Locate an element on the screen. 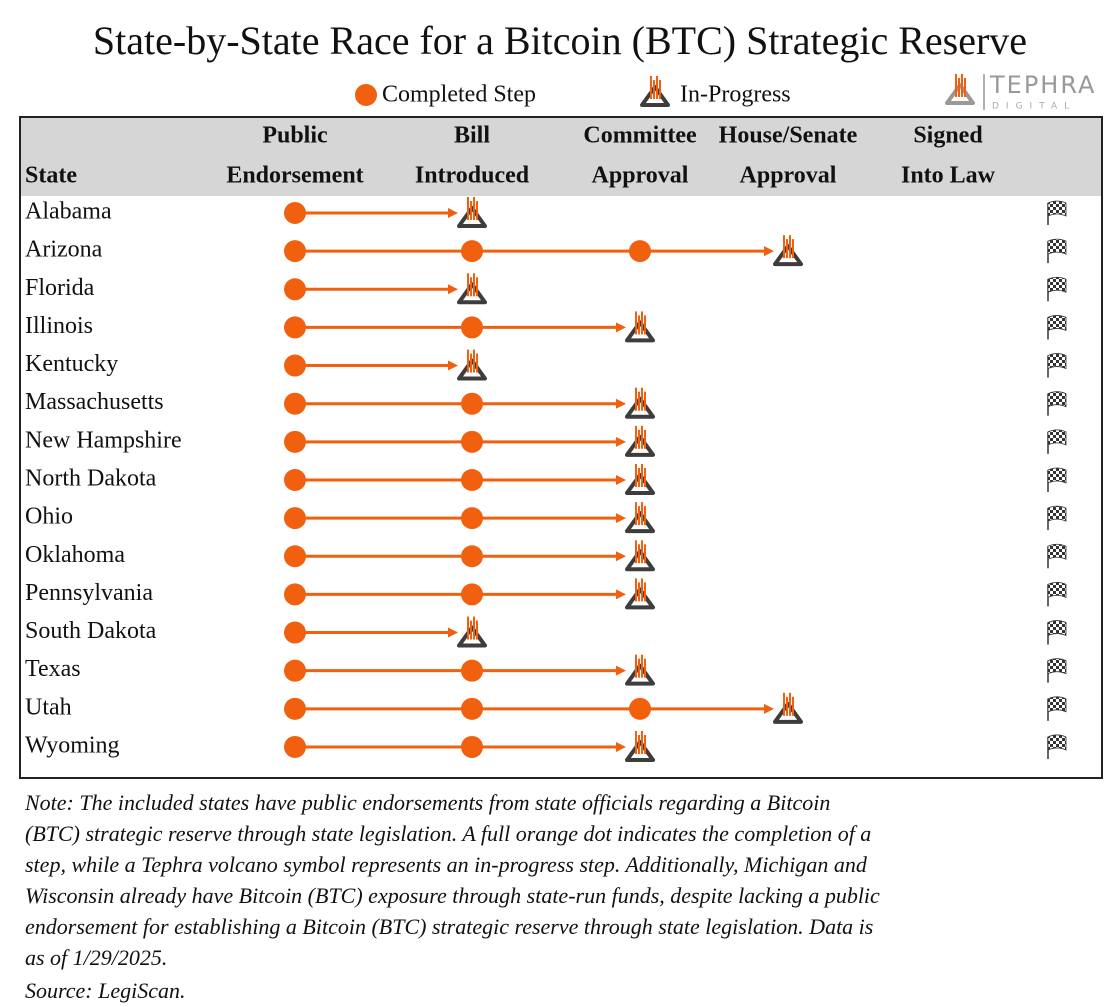 The height and width of the screenshot is (1007, 1120). column-header: Public is located at coordinates (295, 136).